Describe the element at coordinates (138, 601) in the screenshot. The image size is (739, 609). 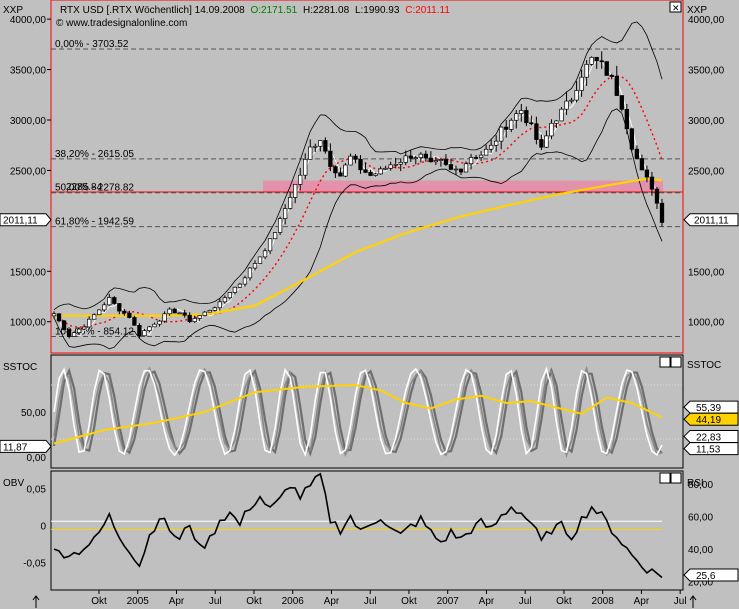
I see `x-axis-label: 2005` at that location.